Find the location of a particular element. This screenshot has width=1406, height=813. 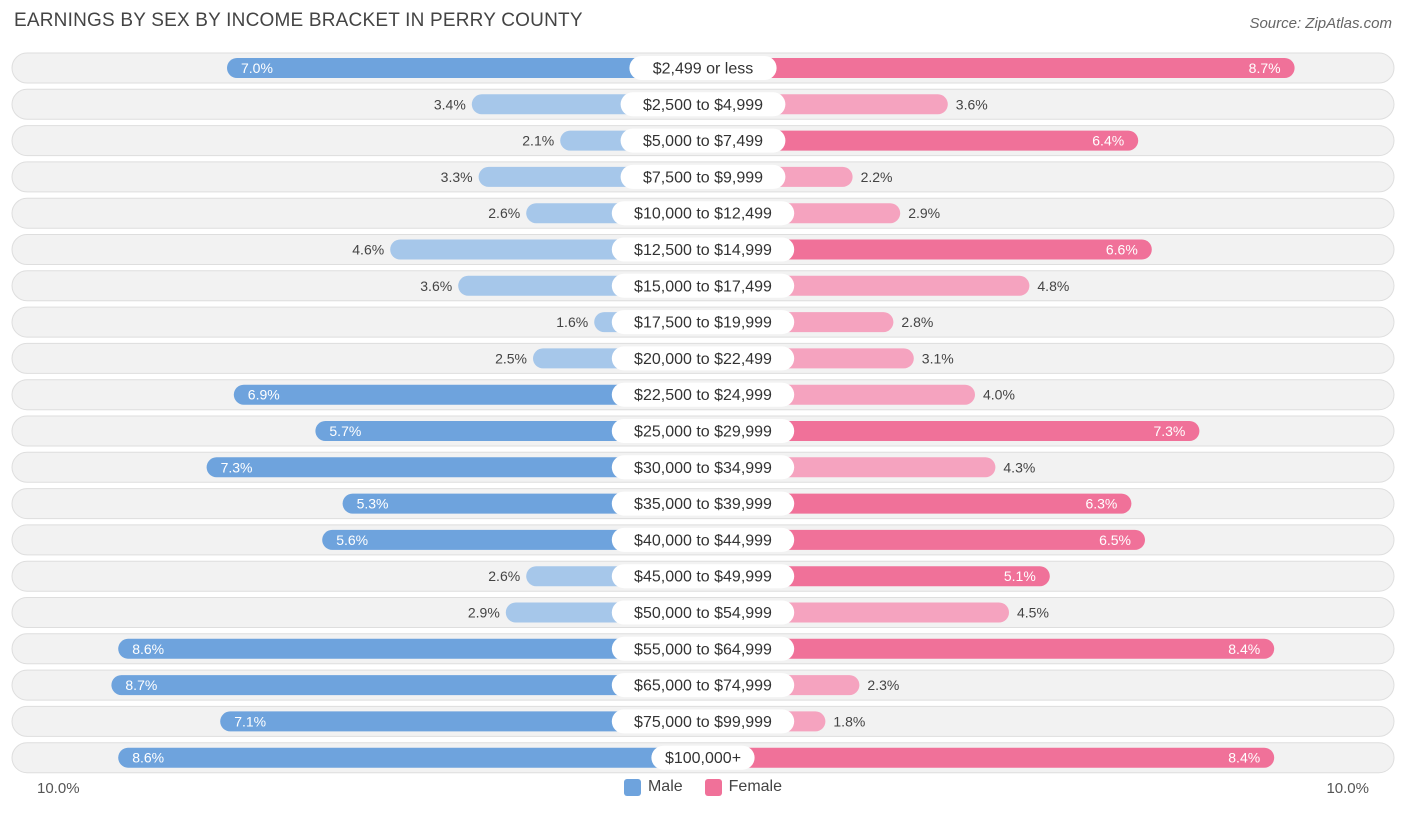

category-label: $5,000 to $7,499 is located at coordinates (703, 141).